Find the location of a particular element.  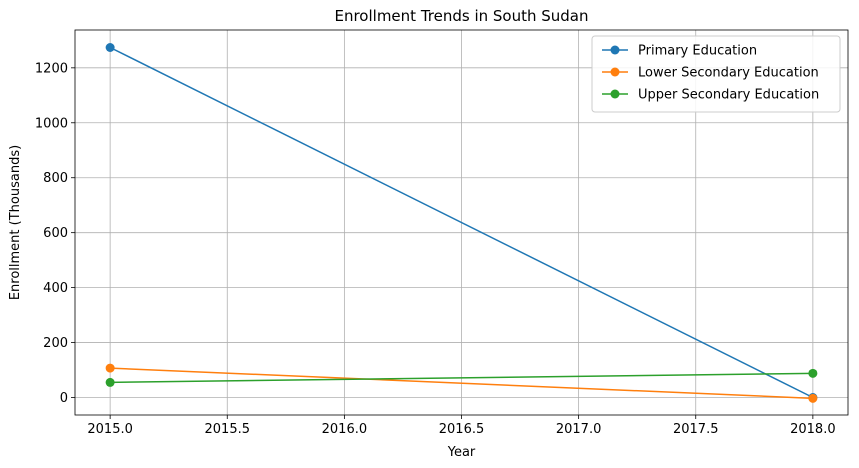

legend-item: Lower Secondary Education is located at coordinates (710, 73).